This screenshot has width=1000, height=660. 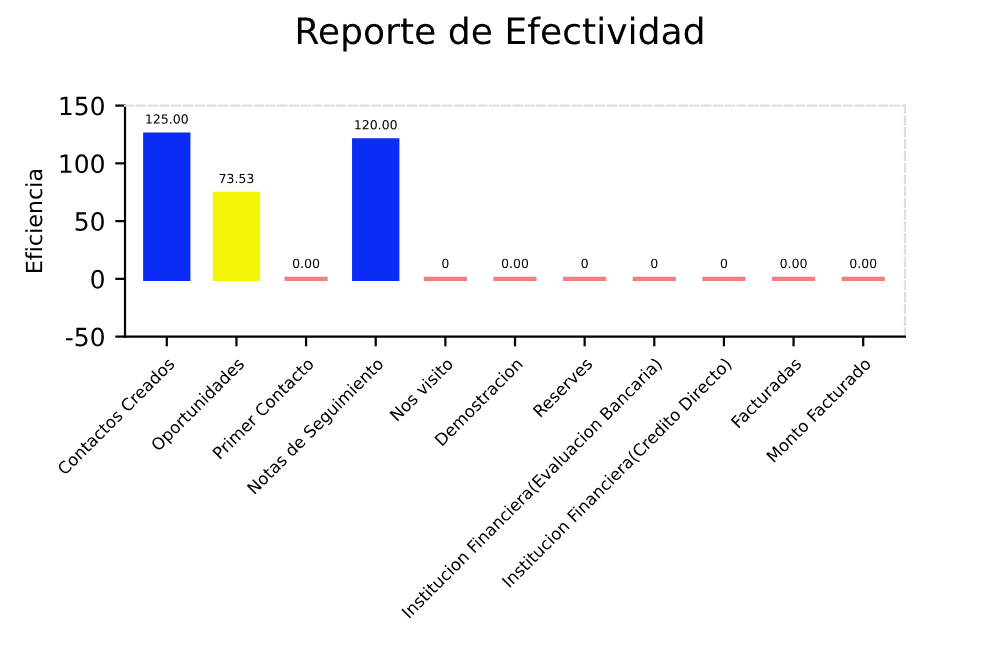 What do you see at coordinates (82, 106) in the screenshot?
I see `y-tick-label: 150` at bounding box center [82, 106].